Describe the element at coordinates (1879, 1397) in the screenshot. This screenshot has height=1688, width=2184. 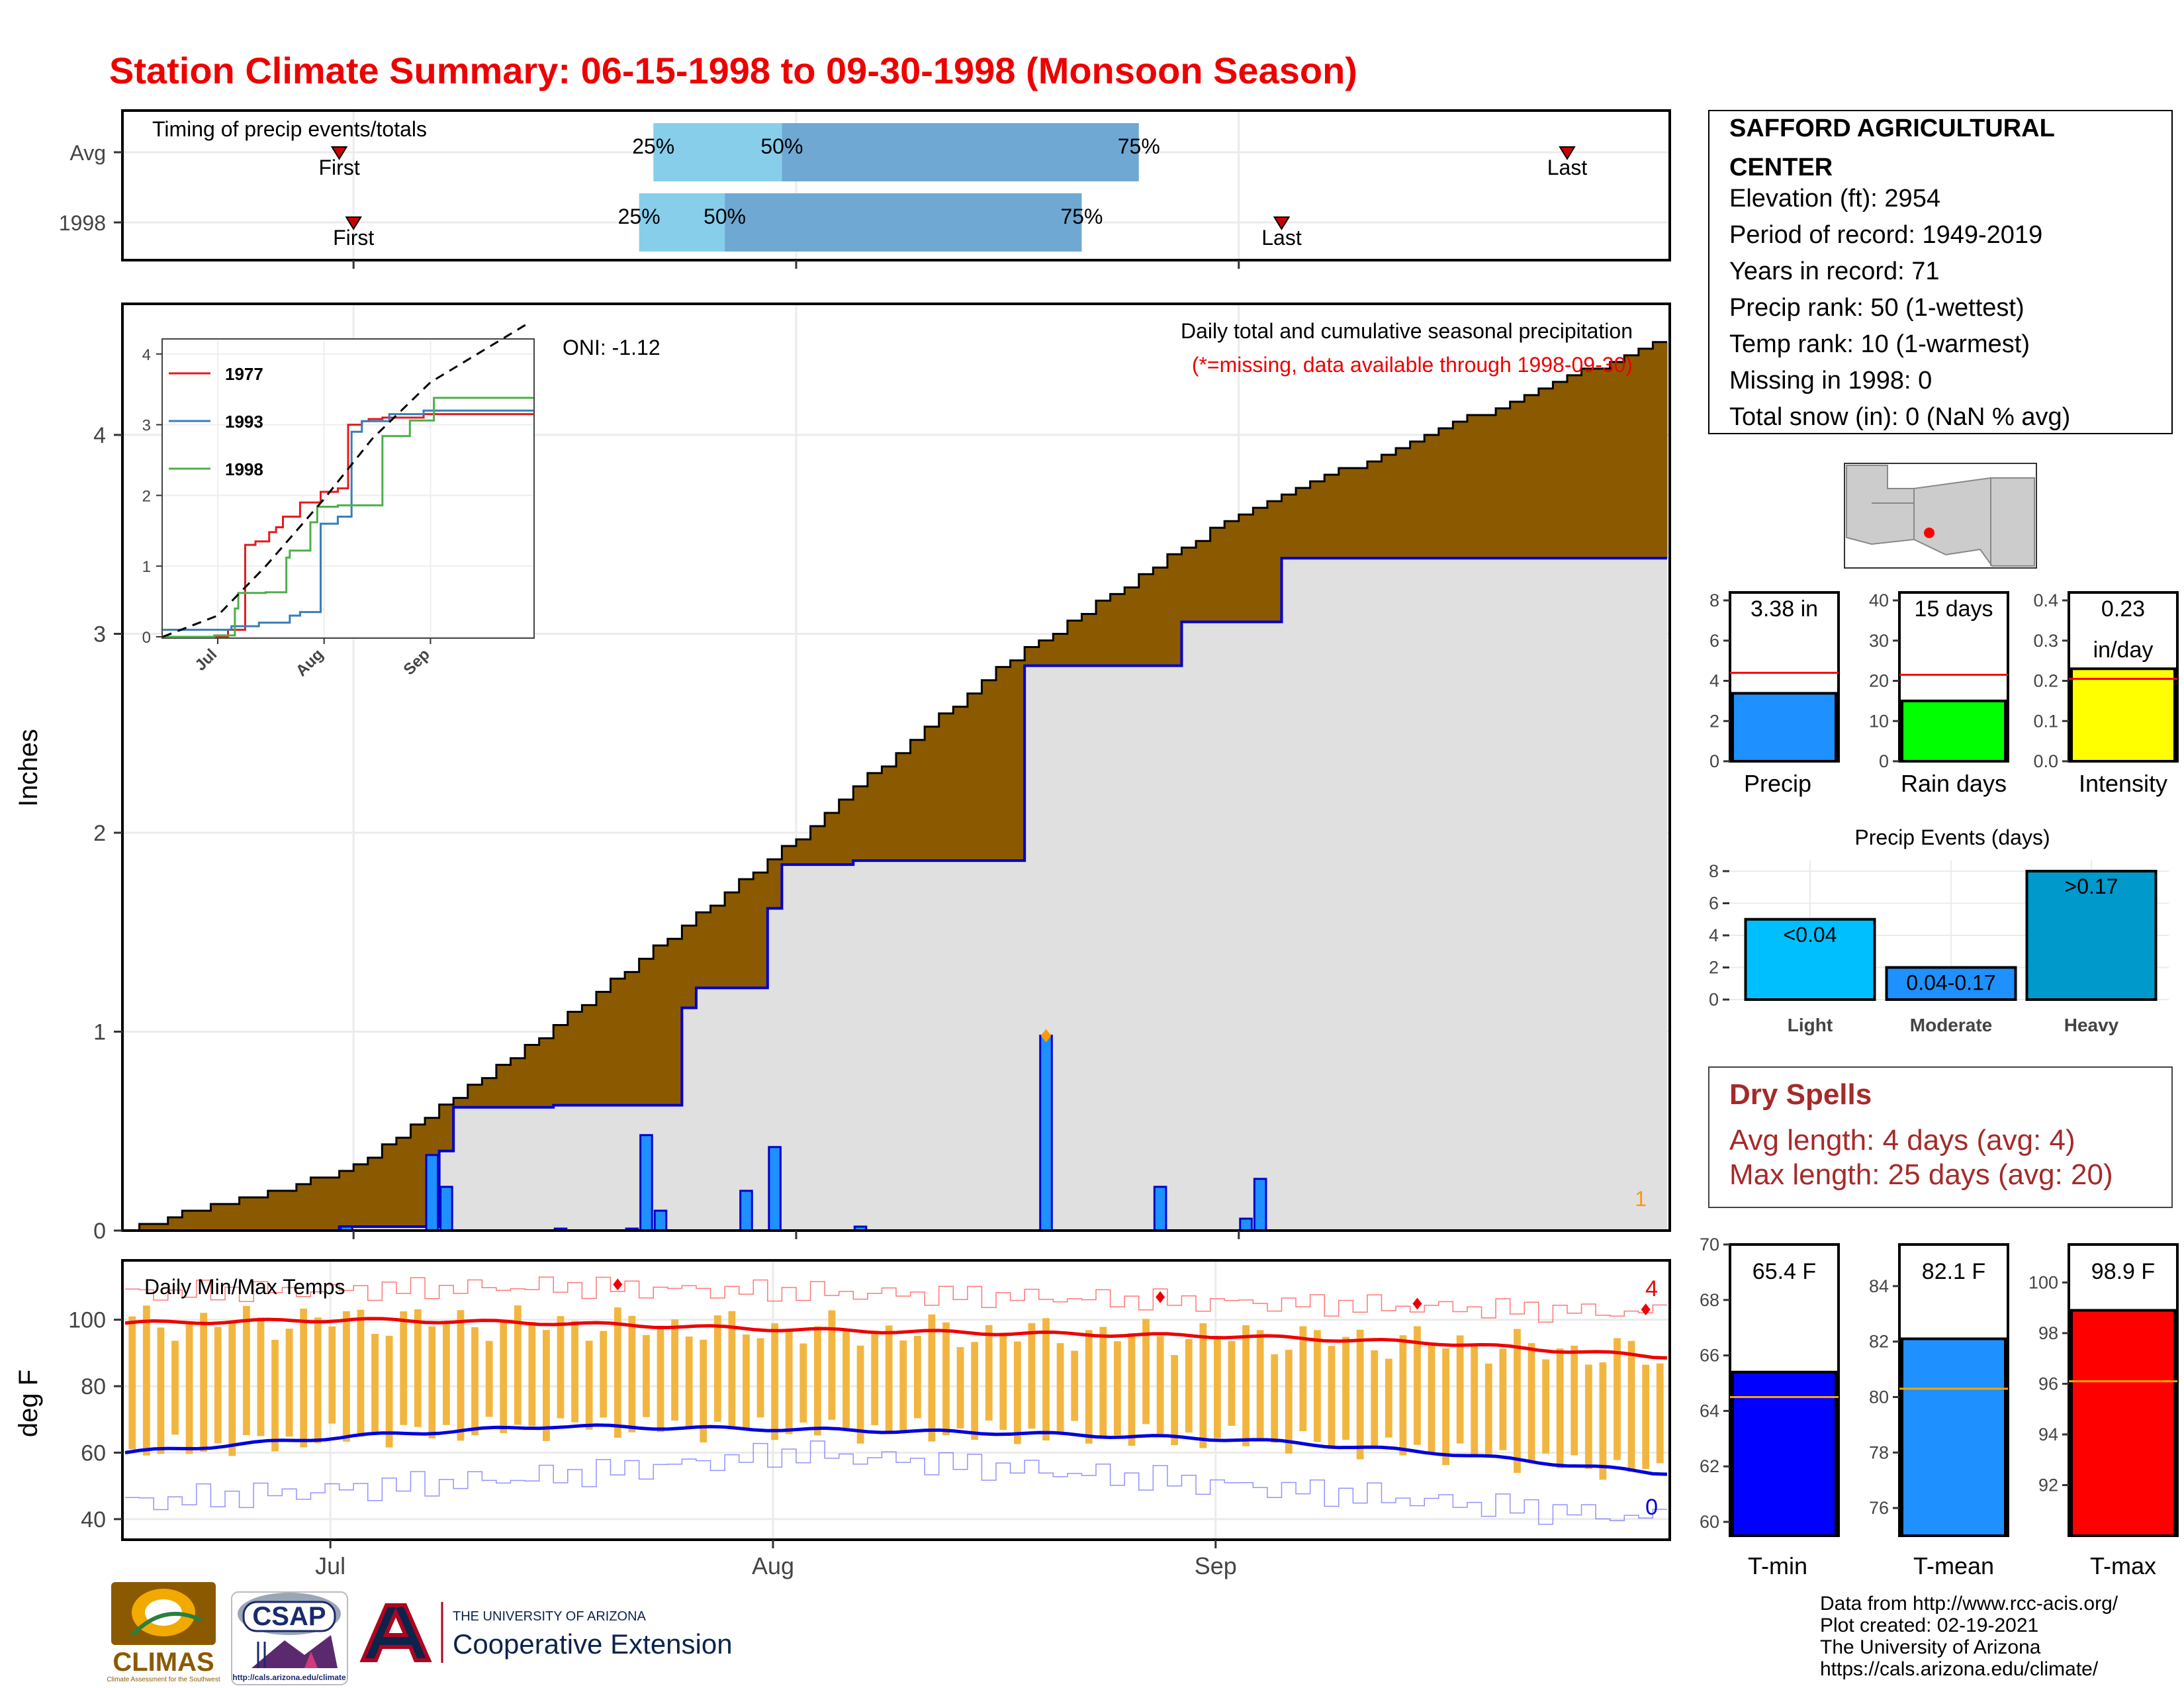
I see `temp-bar-ytick-label: 80` at that location.